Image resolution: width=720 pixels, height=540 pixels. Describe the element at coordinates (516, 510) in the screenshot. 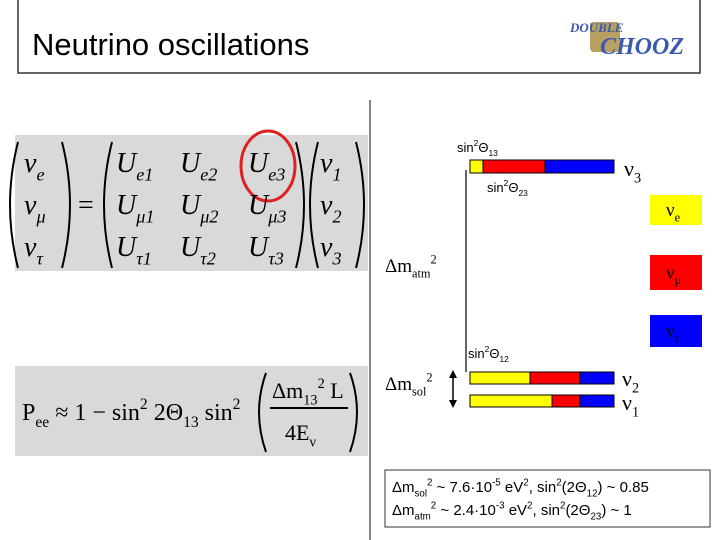

I see `text-run: eV` at that location.